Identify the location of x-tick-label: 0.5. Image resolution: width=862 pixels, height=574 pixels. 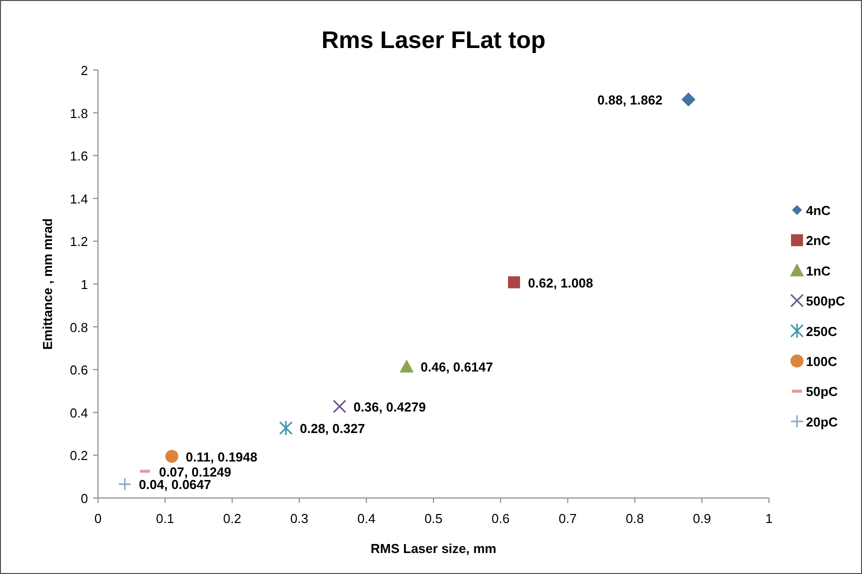
(433, 518).